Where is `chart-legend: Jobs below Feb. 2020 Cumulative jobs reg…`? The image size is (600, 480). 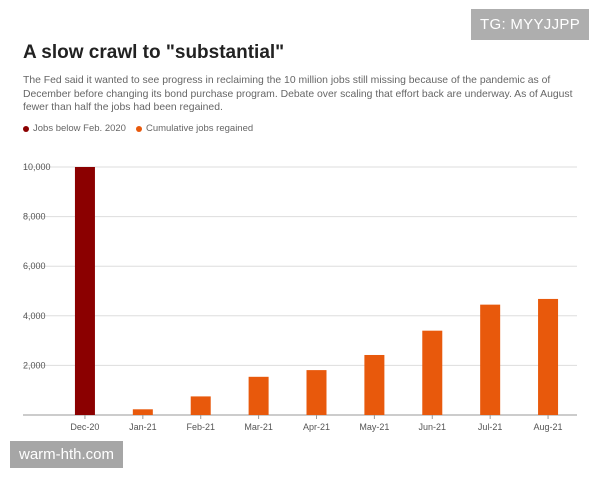
chart-legend: Jobs below Feb. 2020 Cumulative jobs reg… is located at coordinates (138, 128).